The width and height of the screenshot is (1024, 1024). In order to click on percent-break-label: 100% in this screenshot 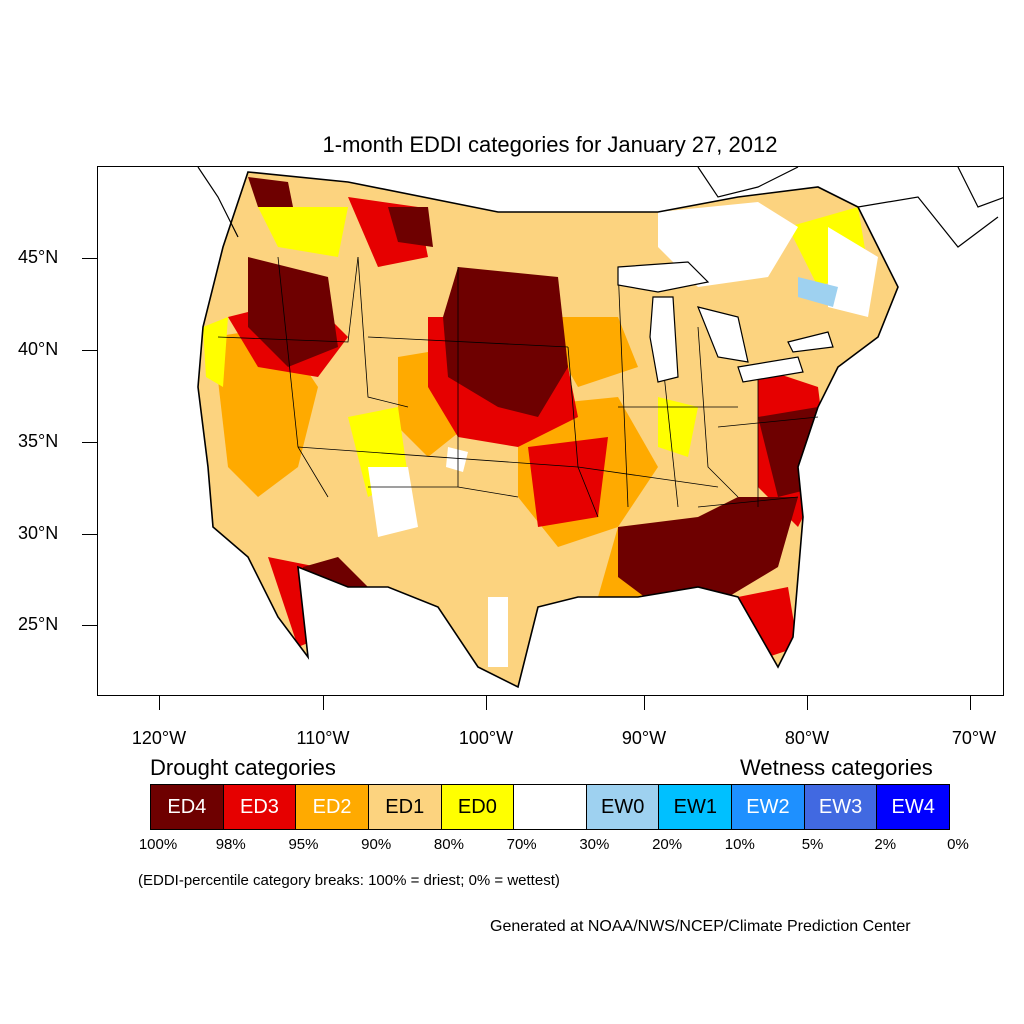, I will do `click(158, 844)`.